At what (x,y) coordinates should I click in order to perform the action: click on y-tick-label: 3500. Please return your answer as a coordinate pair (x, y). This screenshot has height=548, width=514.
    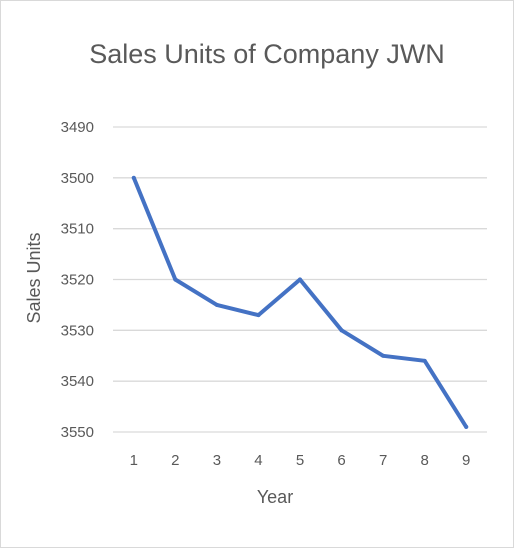
    Looking at the image, I should click on (77, 178).